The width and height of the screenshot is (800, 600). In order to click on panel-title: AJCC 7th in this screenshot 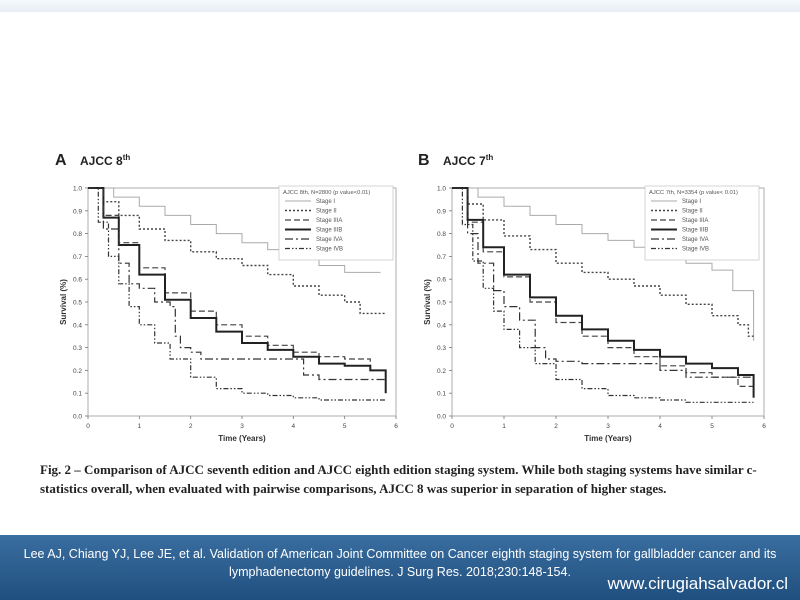, I will do `click(468, 160)`.